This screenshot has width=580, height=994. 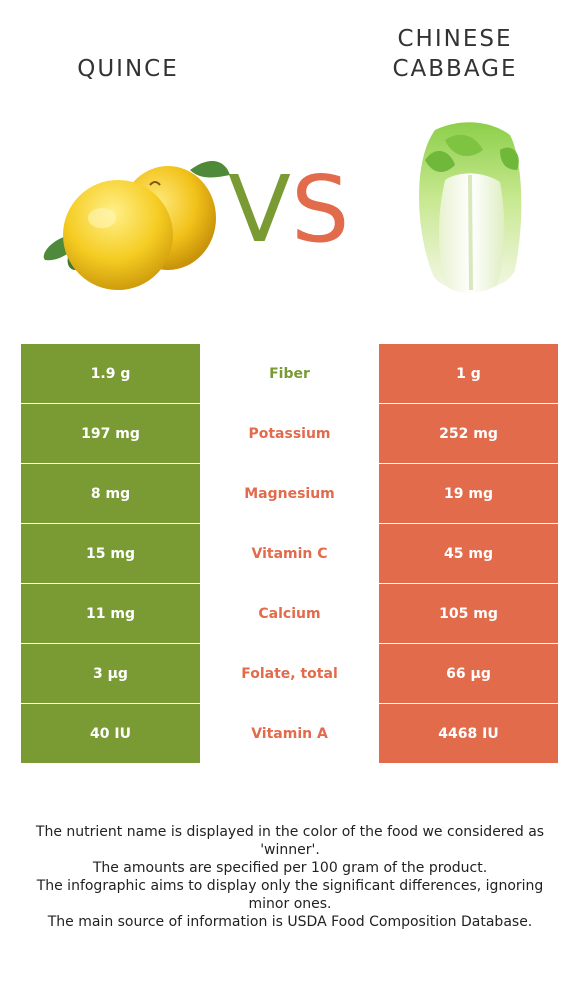 I want to click on left-value: 11 mg, so click(x=110, y=613).